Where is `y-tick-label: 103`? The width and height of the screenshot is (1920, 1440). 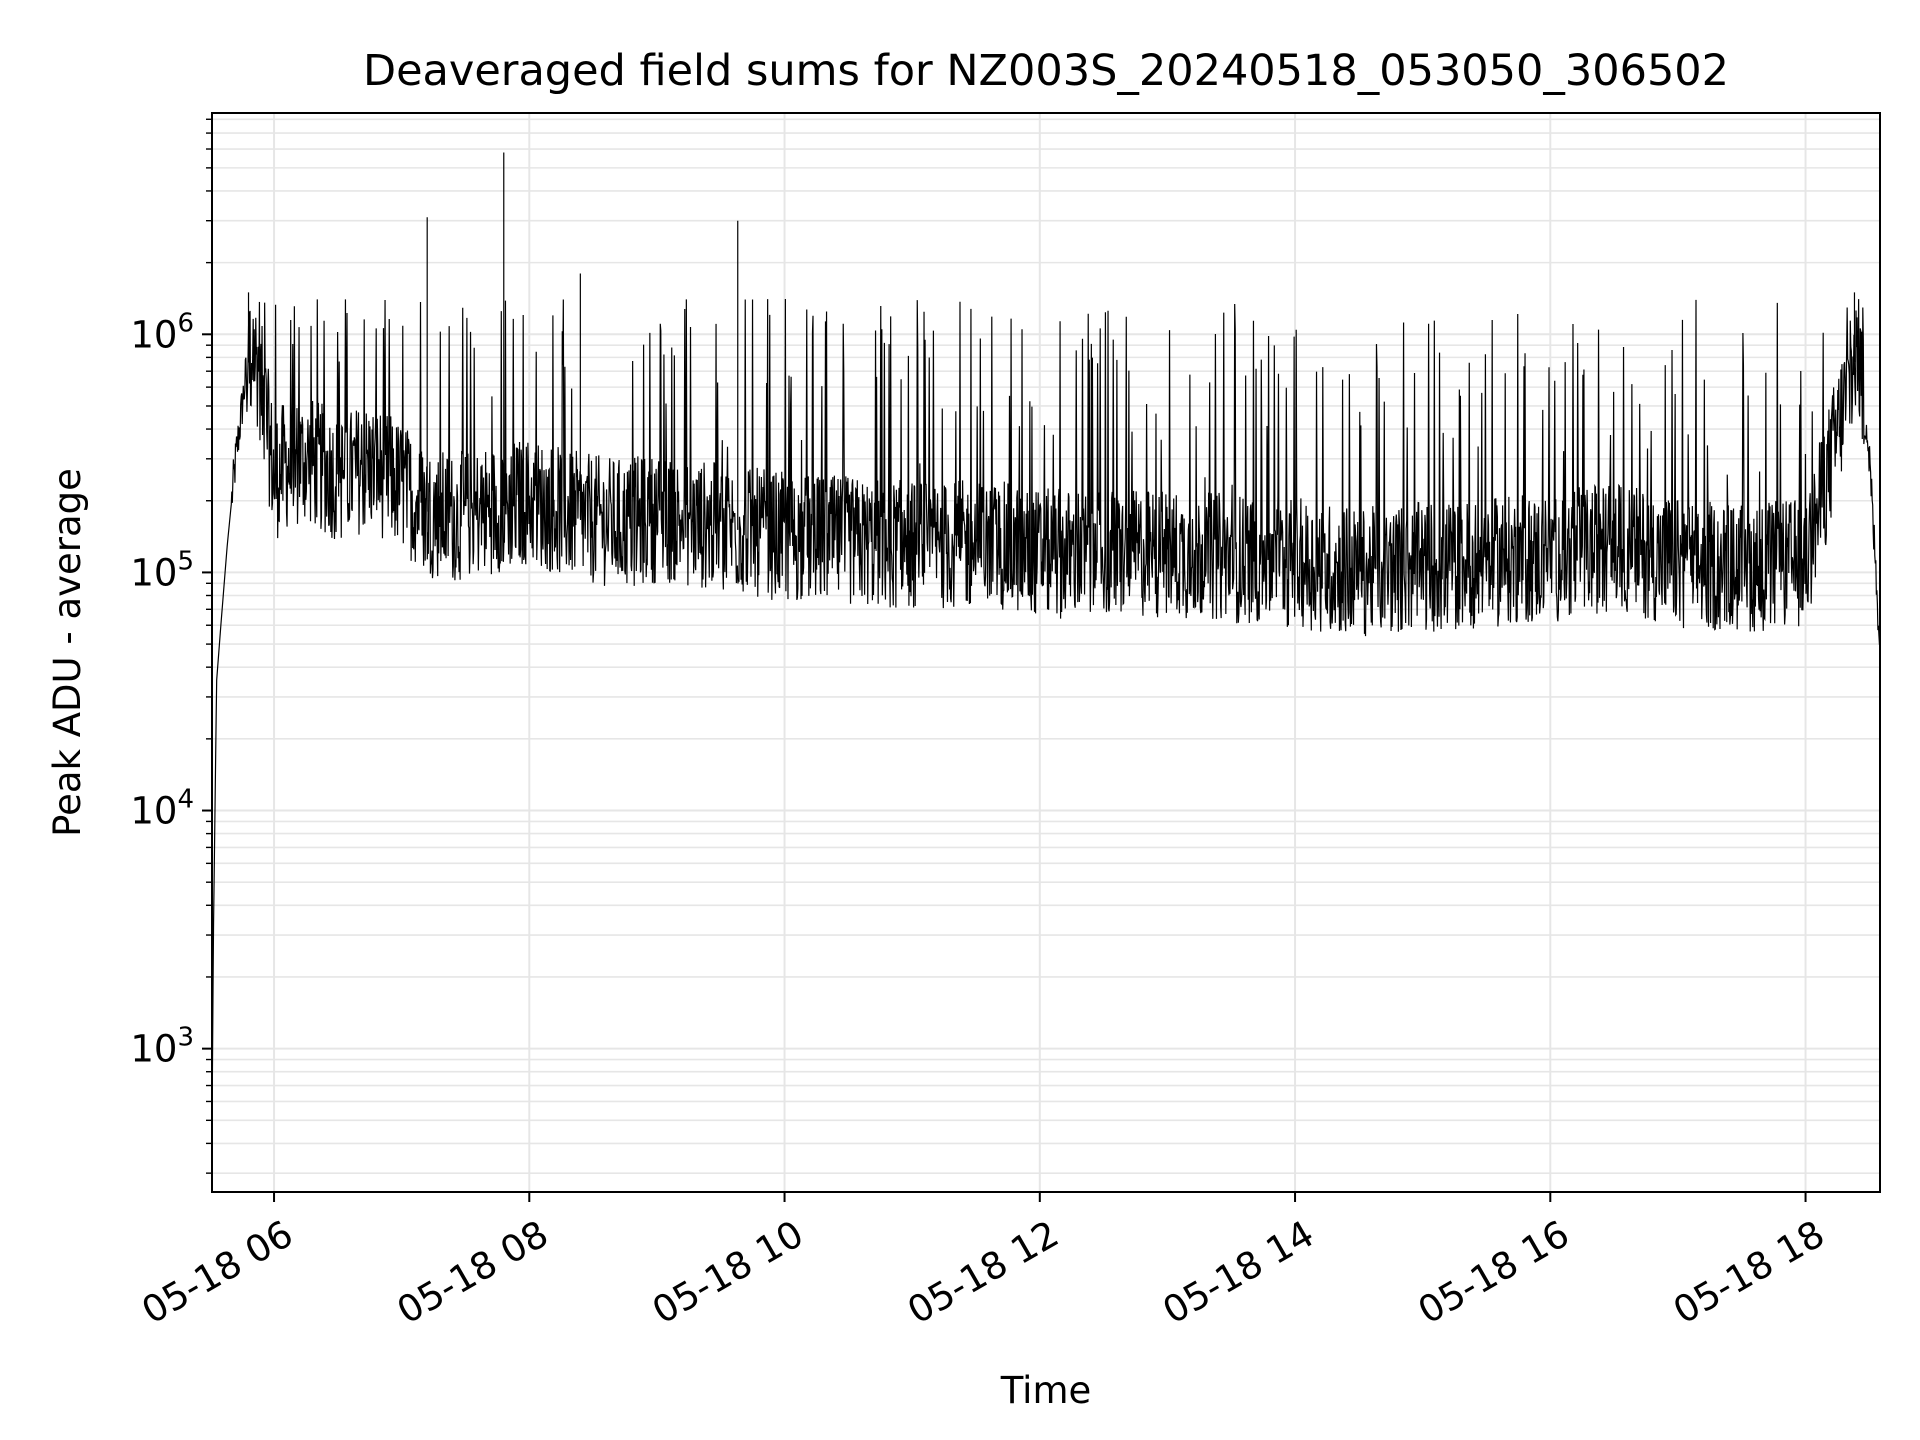 y-tick-label: 103 is located at coordinates (162, 1047).